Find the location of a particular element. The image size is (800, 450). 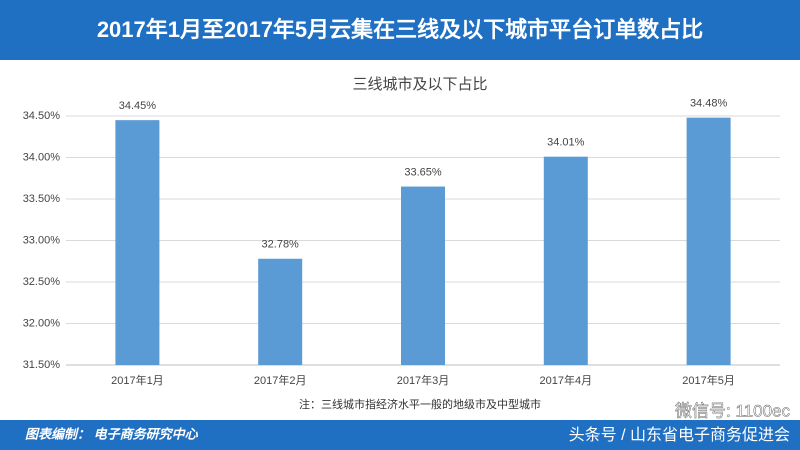

x-tick-label: 2017年5月 is located at coordinates (708, 380).